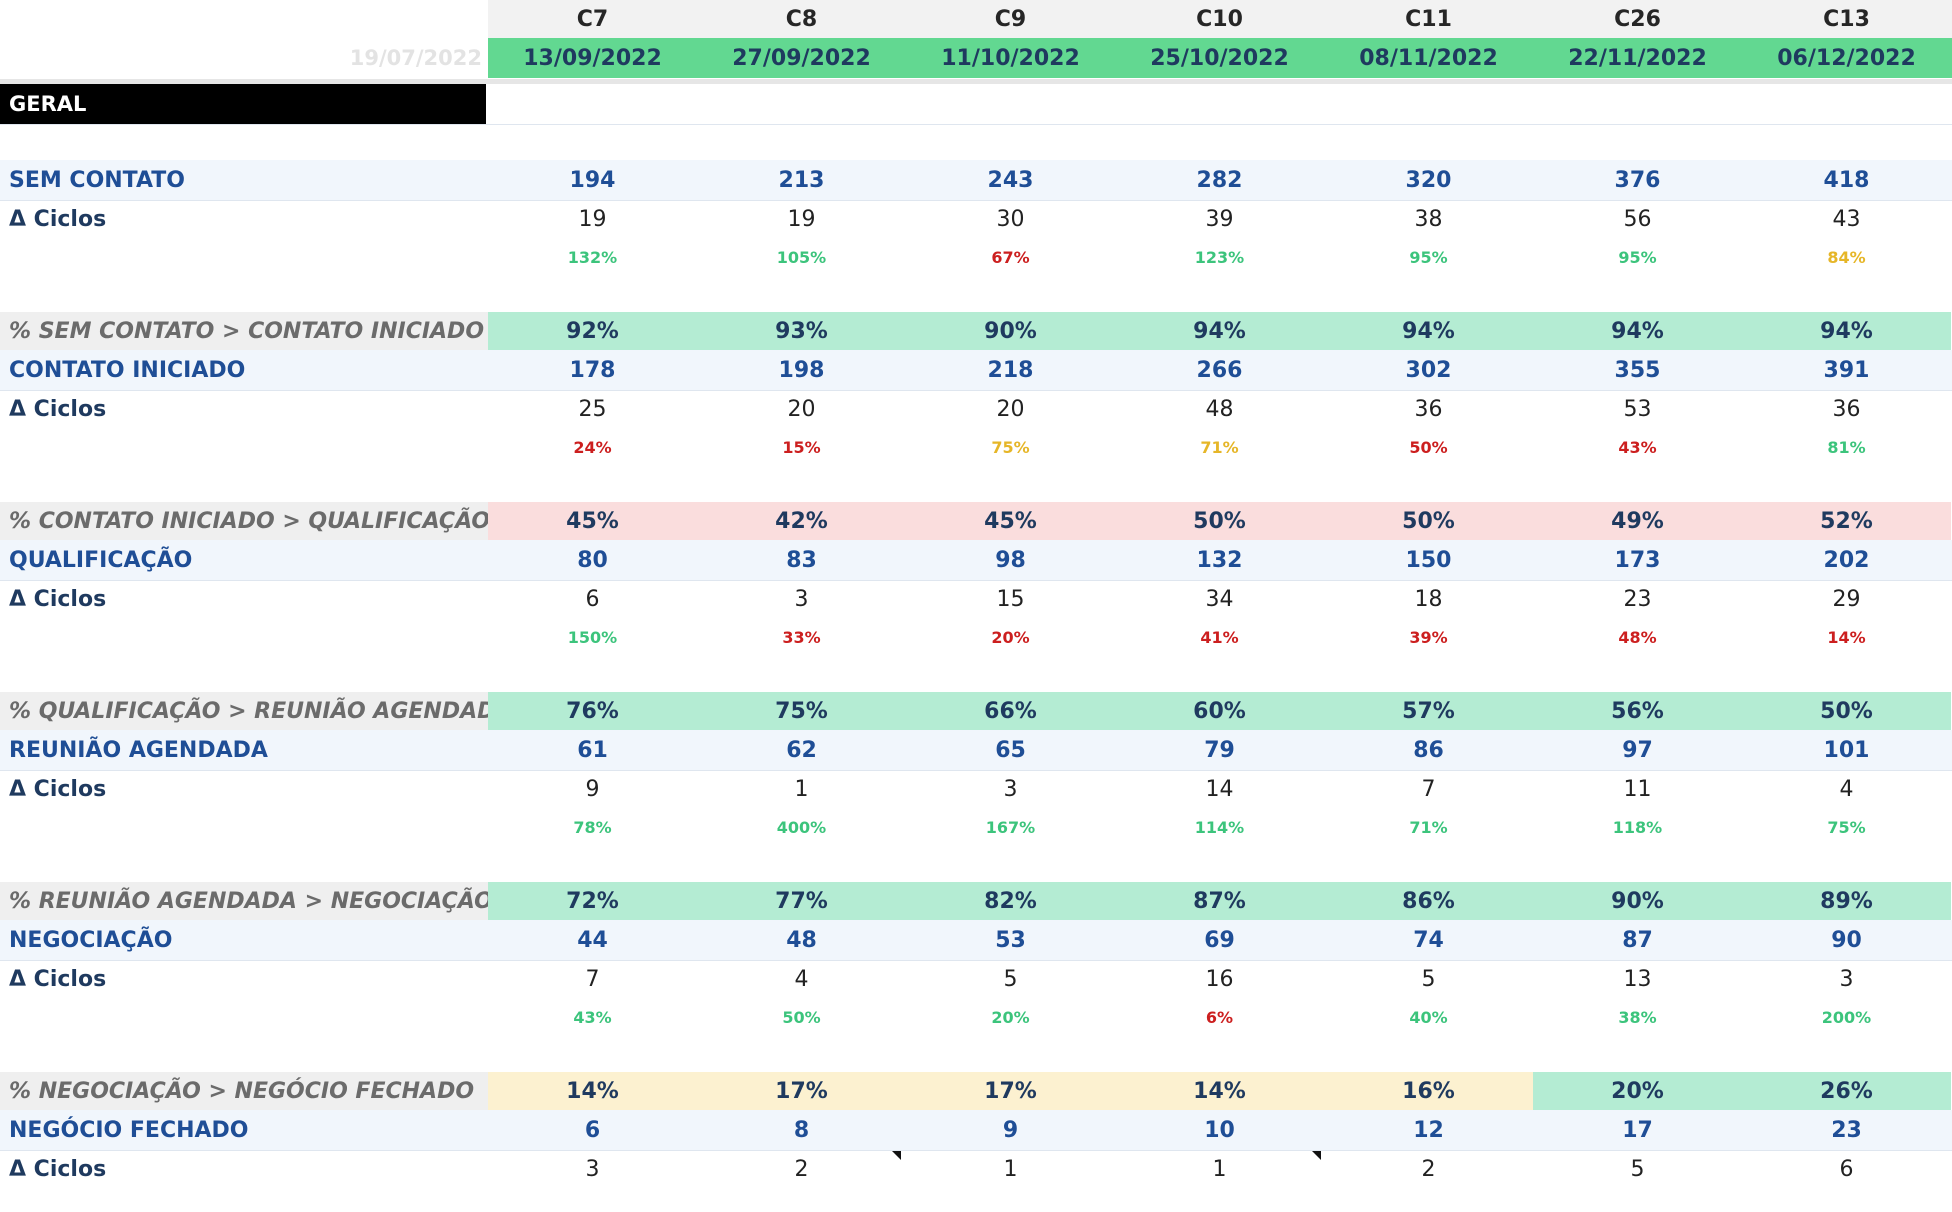  What do you see at coordinates (1637, 789) in the screenshot?
I see `delta-cell: 11` at bounding box center [1637, 789].